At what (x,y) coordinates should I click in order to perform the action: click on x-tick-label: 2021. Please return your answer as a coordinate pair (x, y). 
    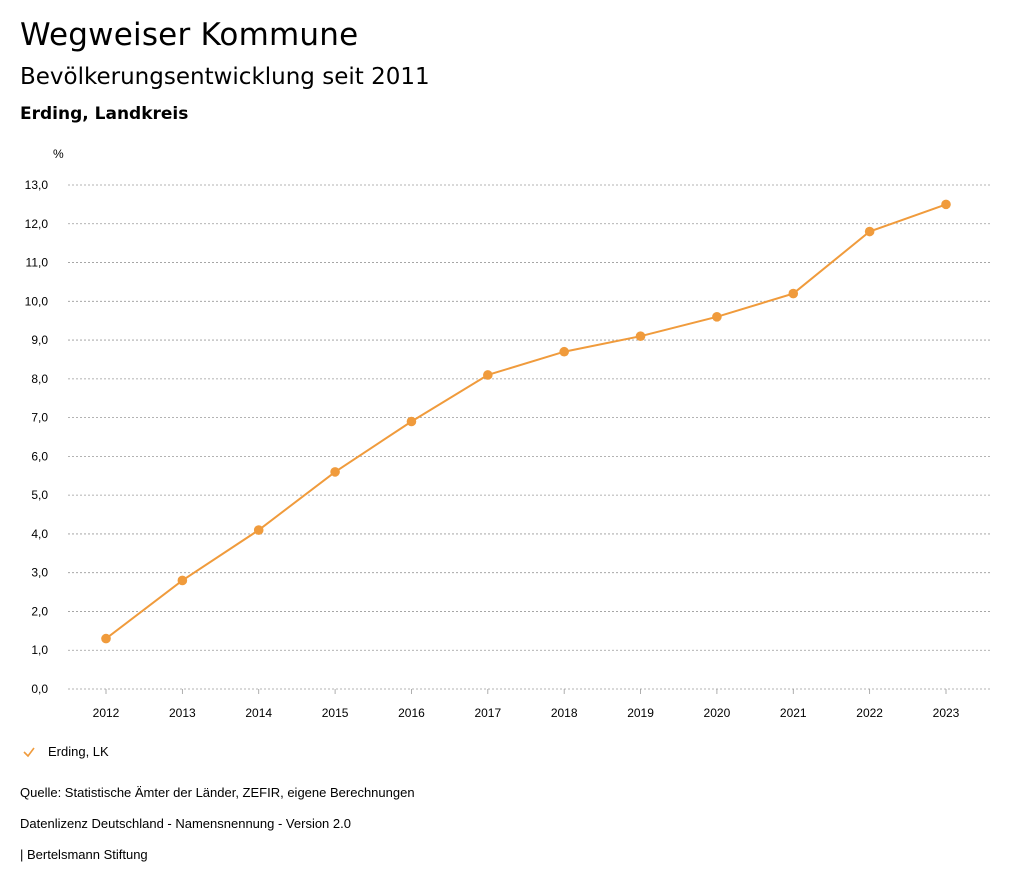
    Looking at the image, I should click on (793, 713).